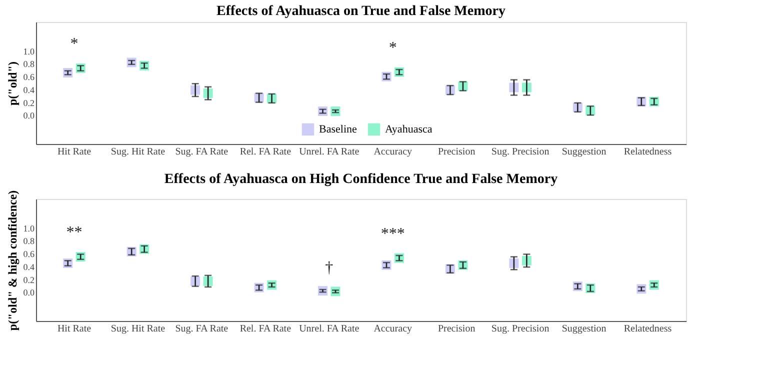 This screenshot has width=762, height=372. What do you see at coordinates (329, 268) in the screenshot?
I see `annotation: †` at bounding box center [329, 268].